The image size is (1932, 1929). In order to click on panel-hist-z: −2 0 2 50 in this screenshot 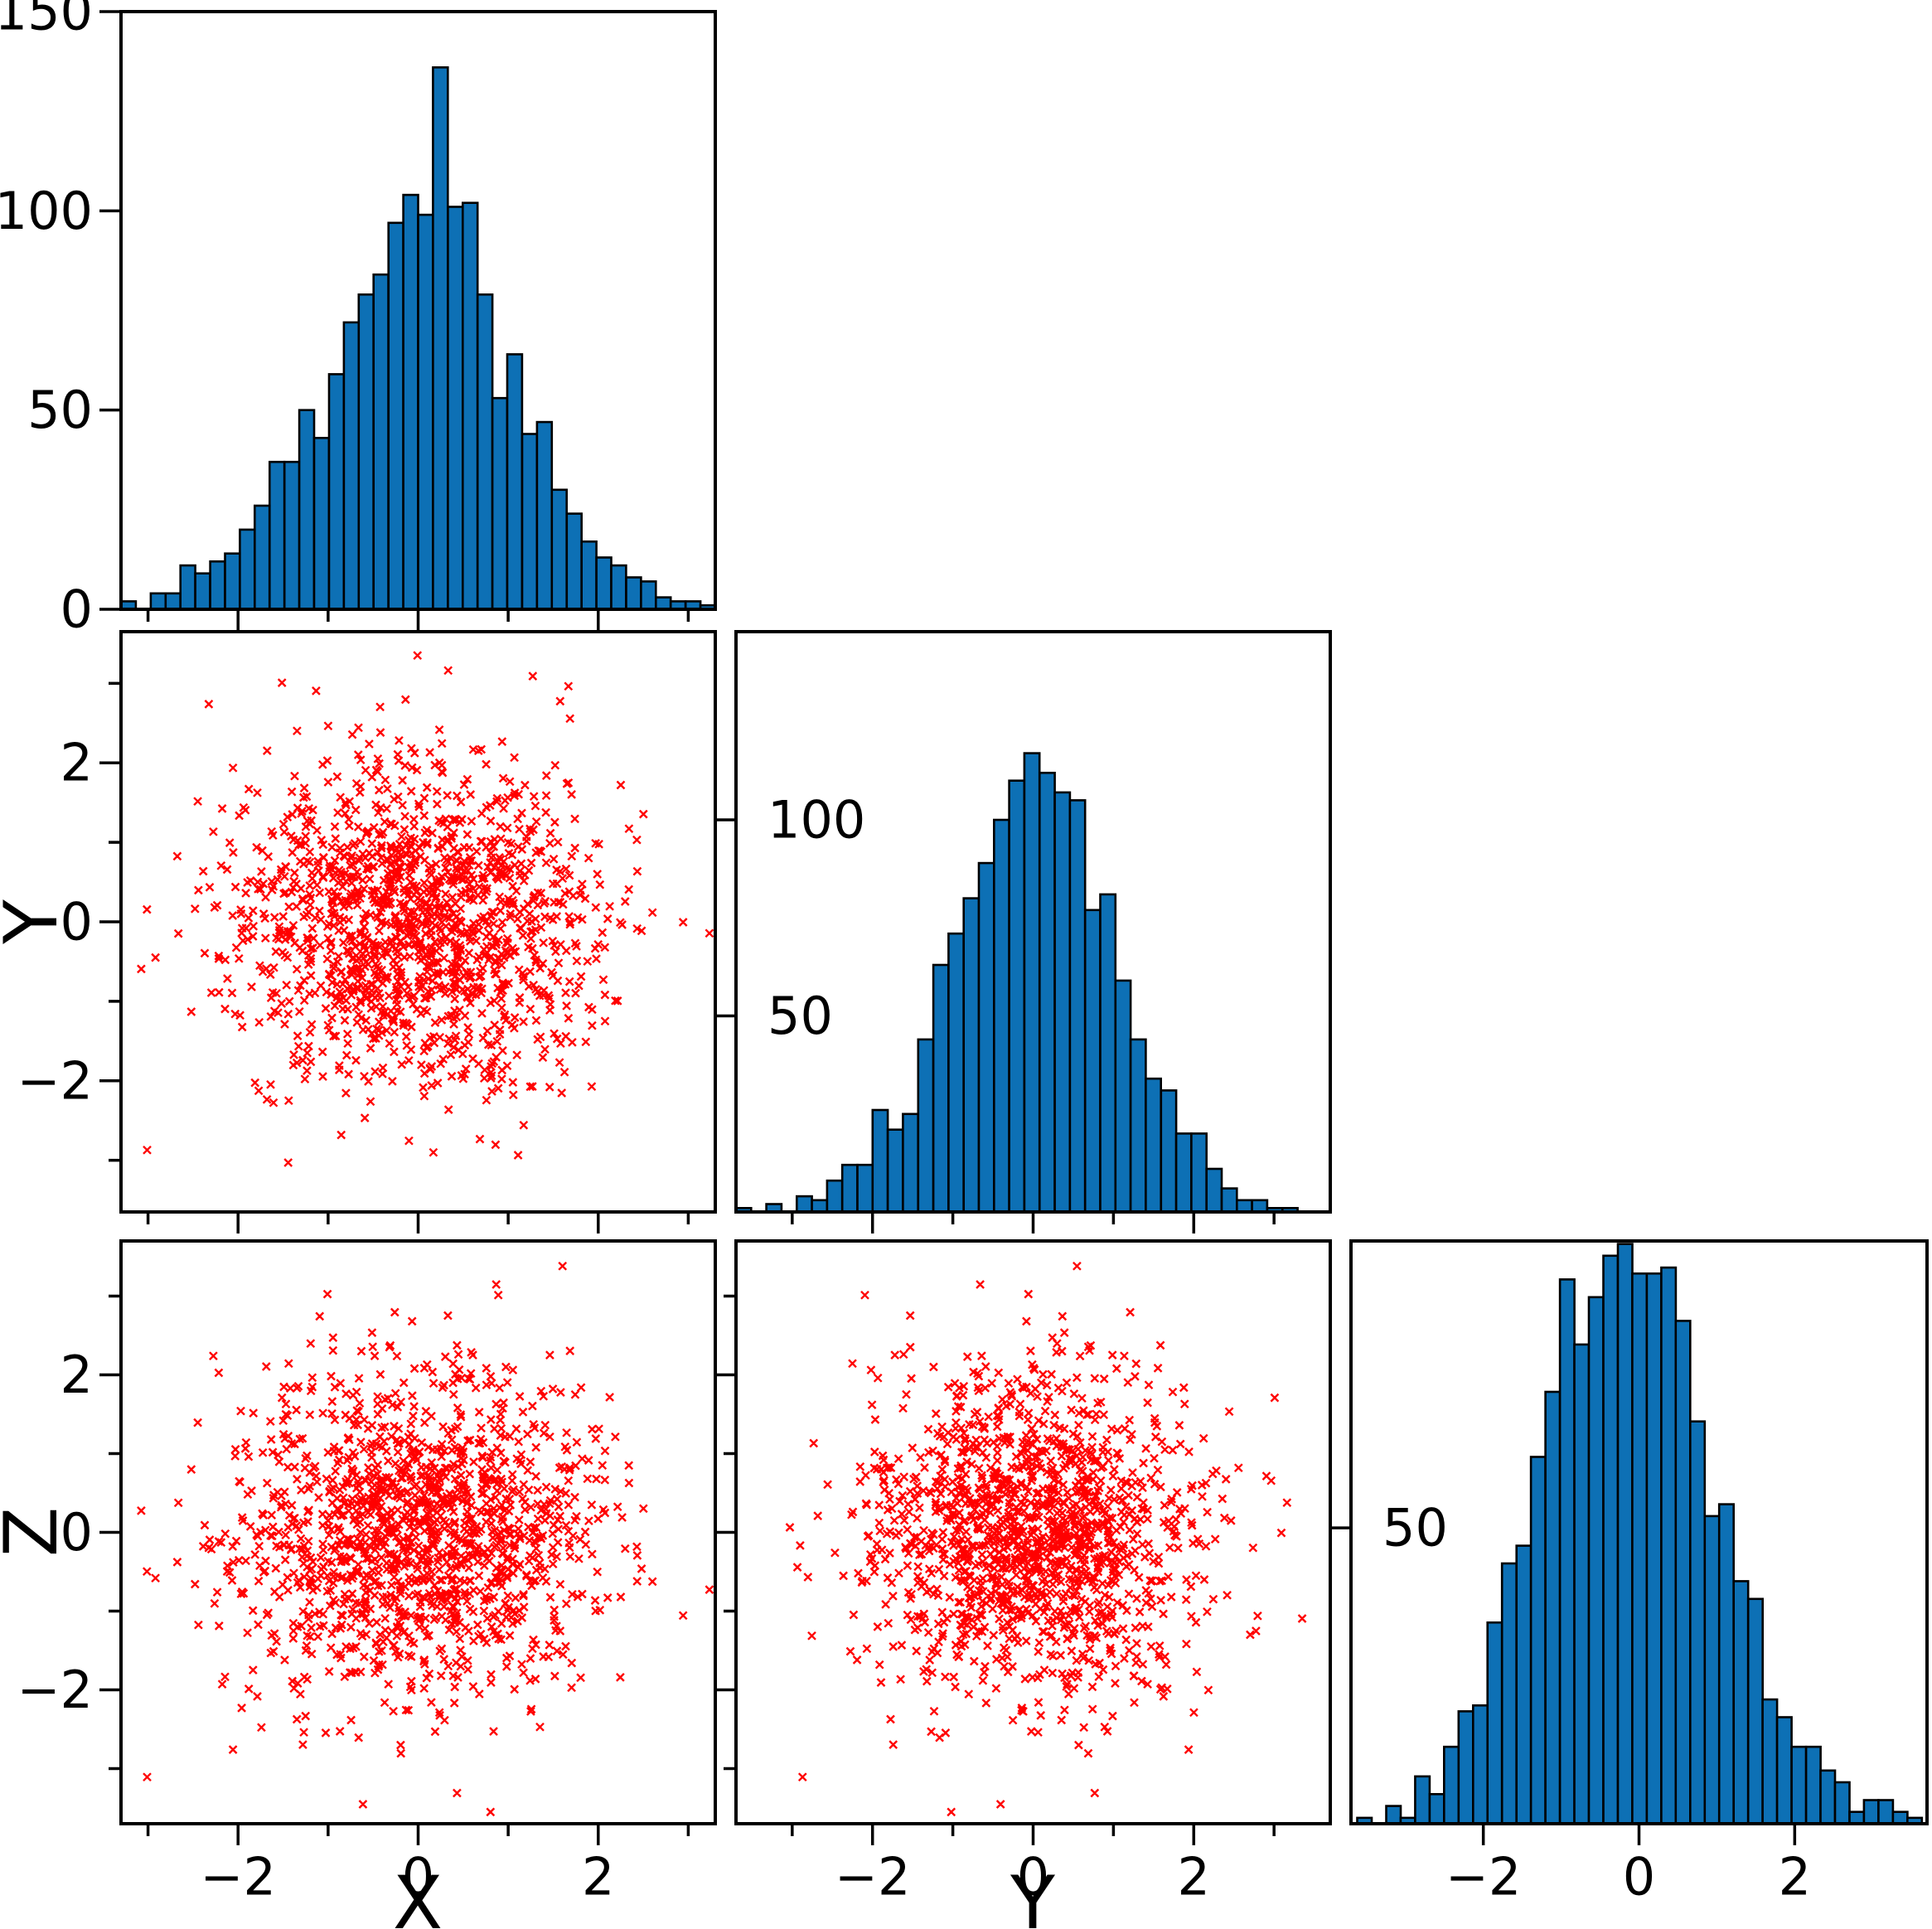, I will do `click(1629, 1573)`.